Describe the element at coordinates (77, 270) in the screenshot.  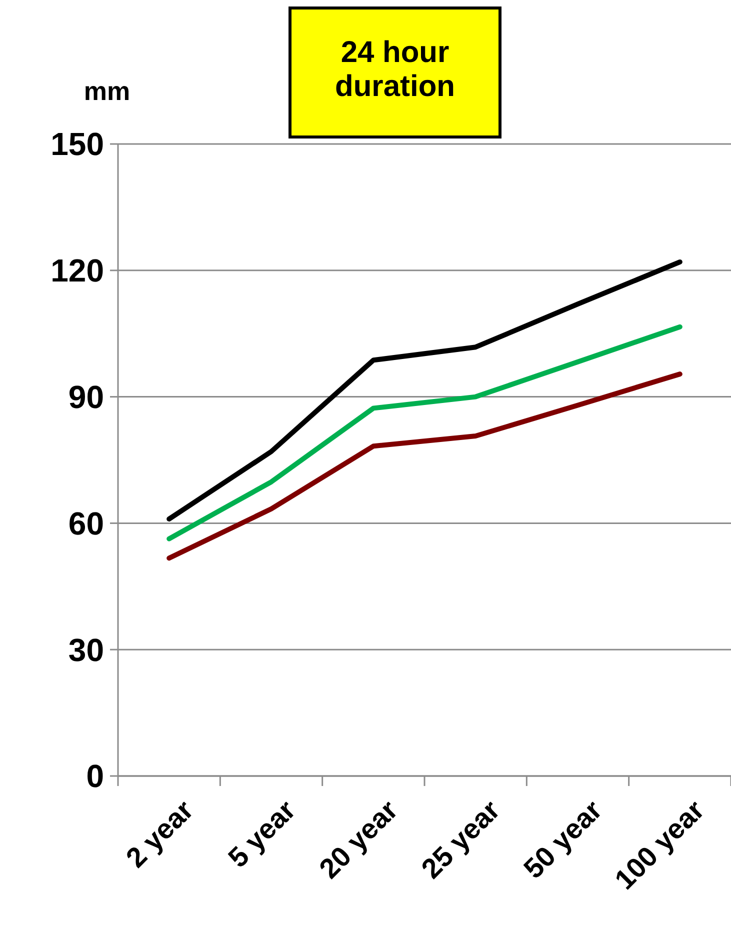
I see `y-tick-label: 120` at that location.